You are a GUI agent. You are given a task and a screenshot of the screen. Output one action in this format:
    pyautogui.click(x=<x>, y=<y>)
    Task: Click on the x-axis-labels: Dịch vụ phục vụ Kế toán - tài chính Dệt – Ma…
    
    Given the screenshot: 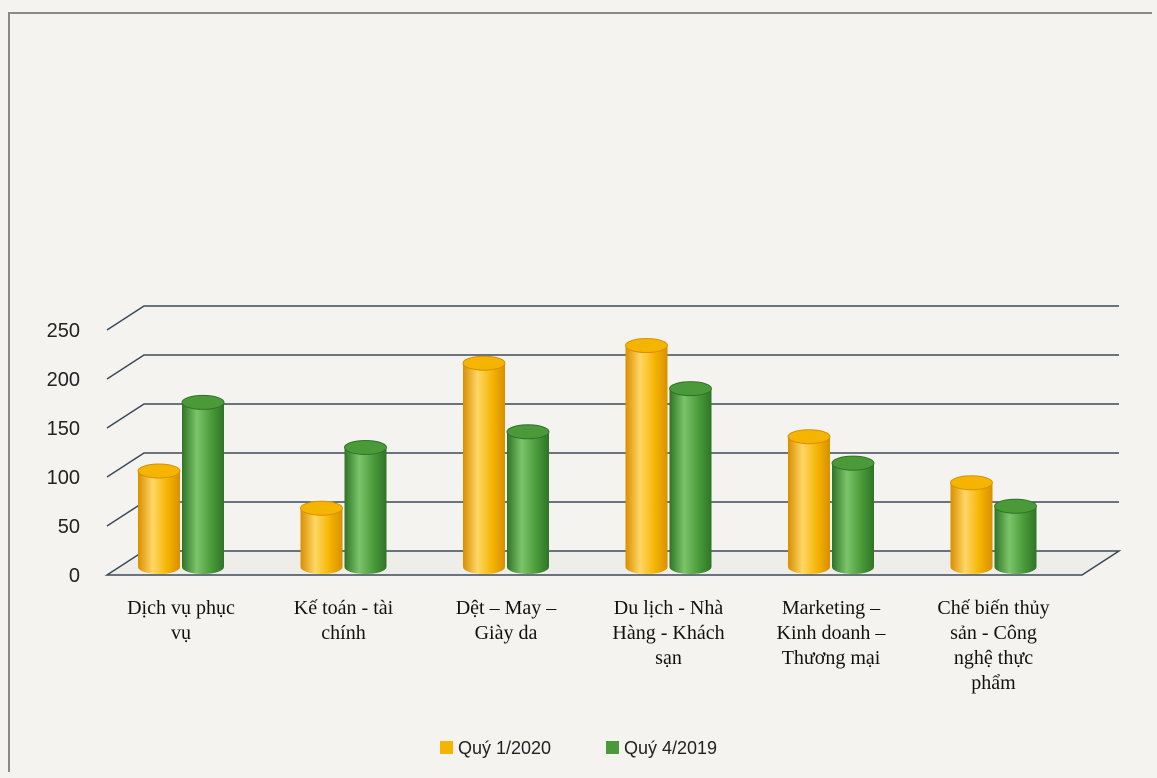 What is the action you would take?
    pyautogui.click(x=588, y=645)
    